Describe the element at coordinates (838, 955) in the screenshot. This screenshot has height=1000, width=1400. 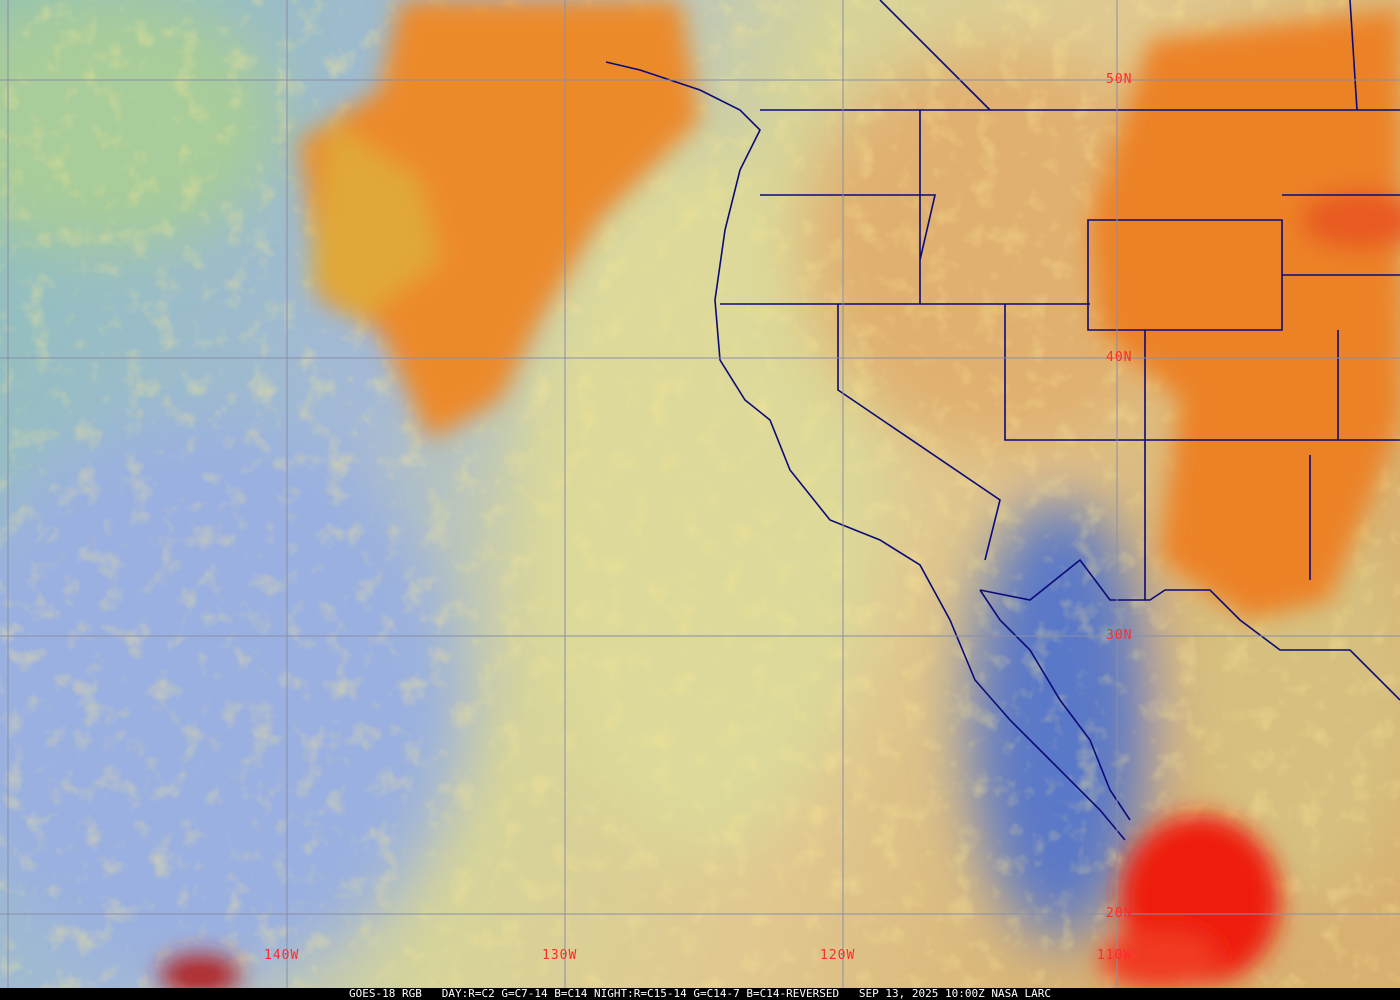
I see `grid-label-120w: 120W` at that location.